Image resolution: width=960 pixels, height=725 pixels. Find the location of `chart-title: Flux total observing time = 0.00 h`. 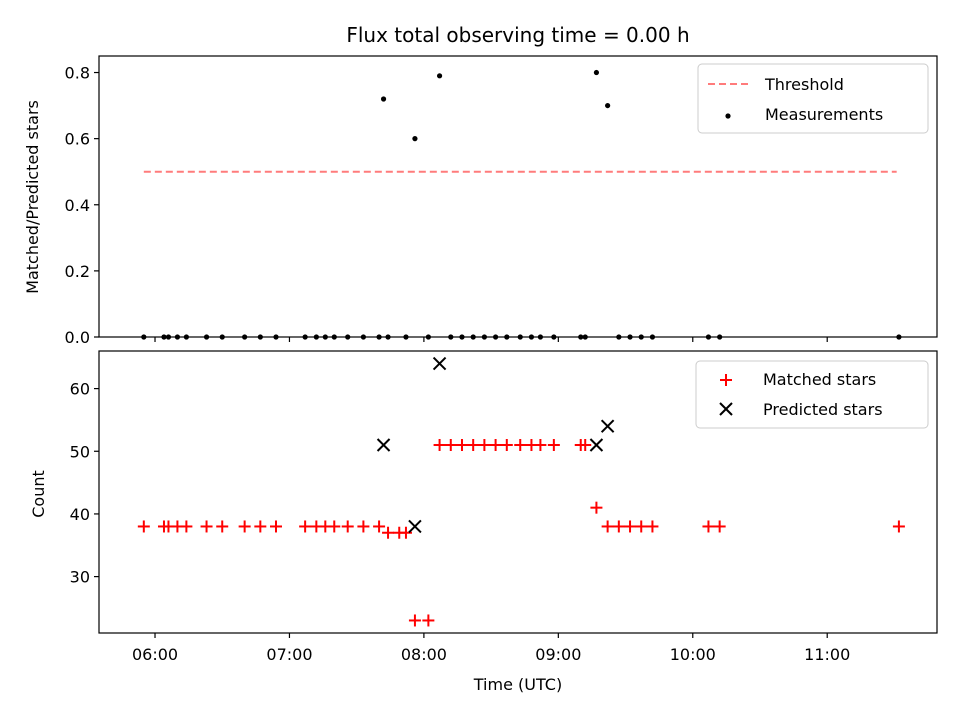

chart-title: Flux total observing time = 0.00 h is located at coordinates (517, 35).